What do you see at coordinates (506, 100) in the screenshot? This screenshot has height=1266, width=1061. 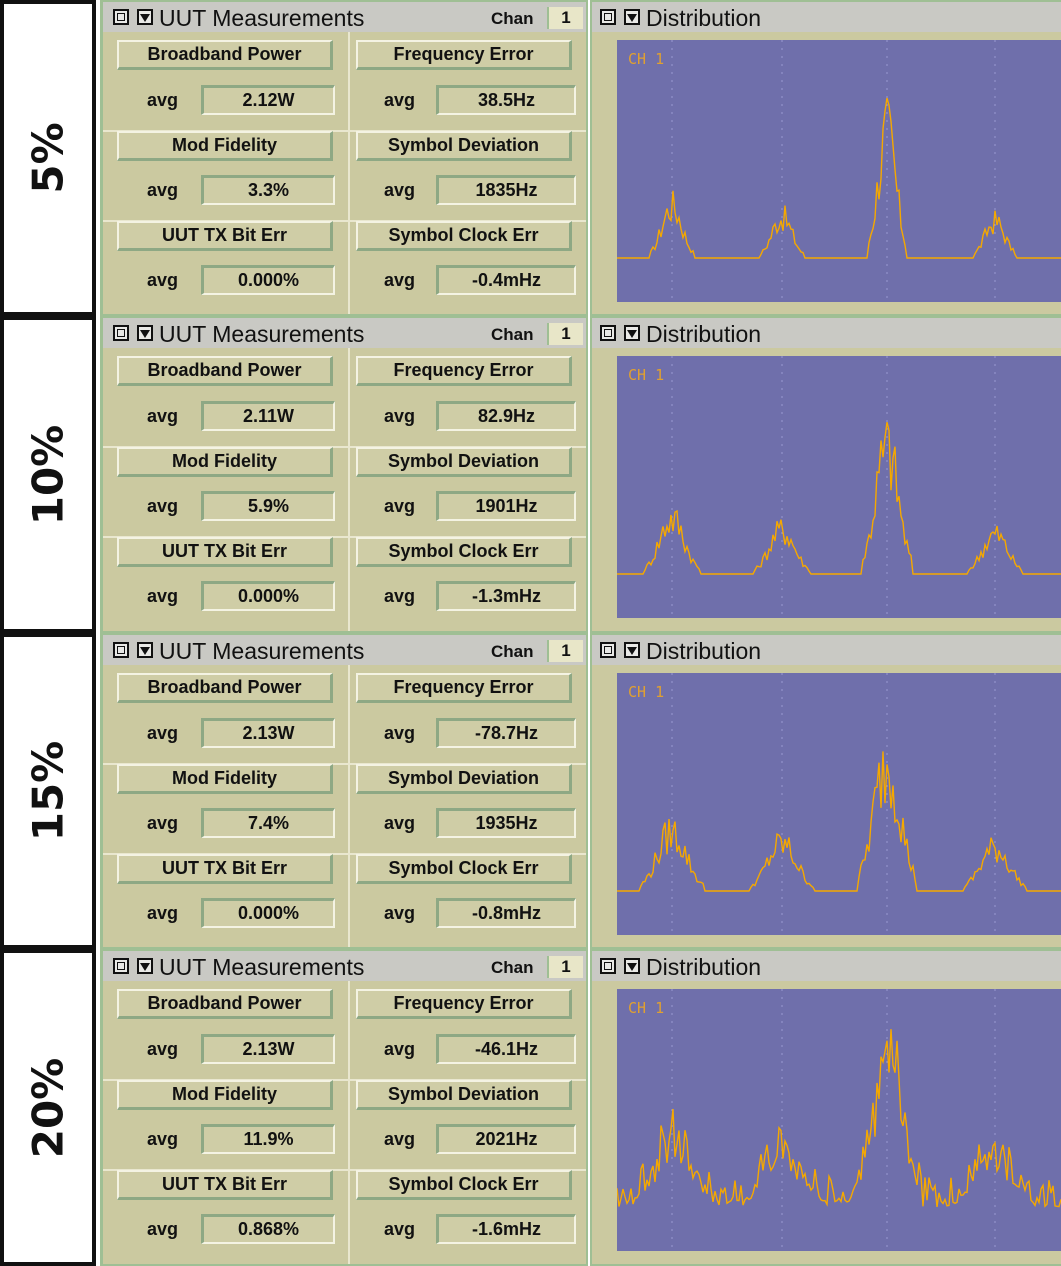 I see `measurement-value: 38.5Hz` at bounding box center [506, 100].